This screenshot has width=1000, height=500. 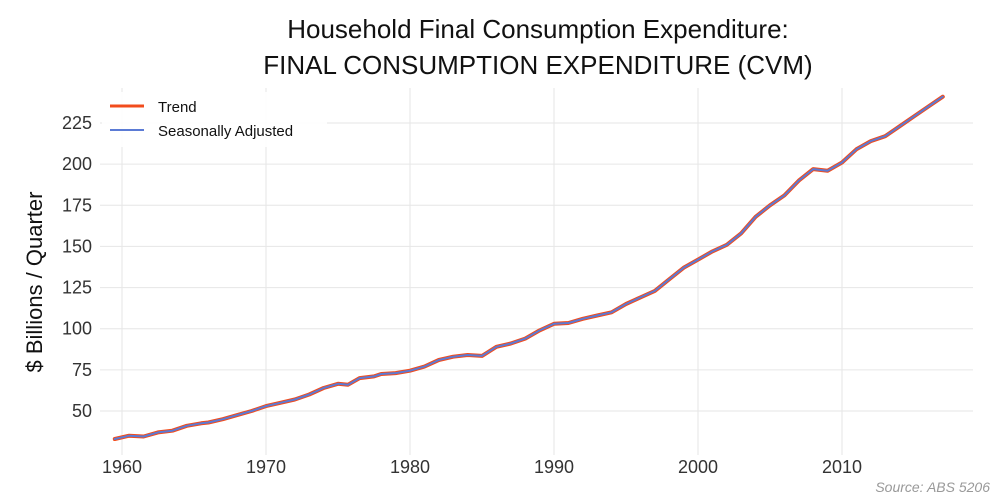 I want to click on y-axis-label: $ Billions / Quarter, so click(x=34, y=282).